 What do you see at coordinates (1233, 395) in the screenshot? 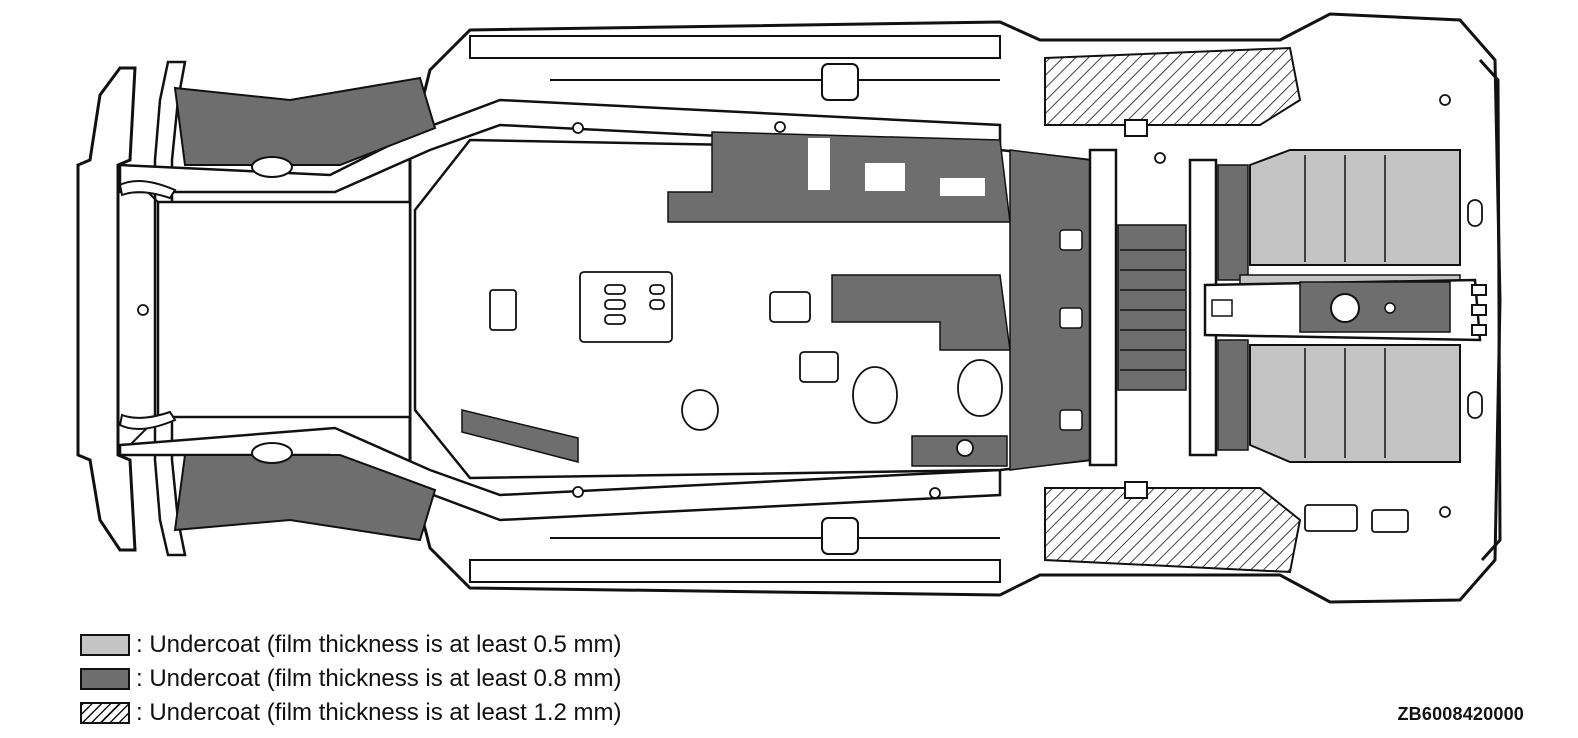
I see `undercoat-0.8mm-rear-rail-lower` at bounding box center [1233, 395].